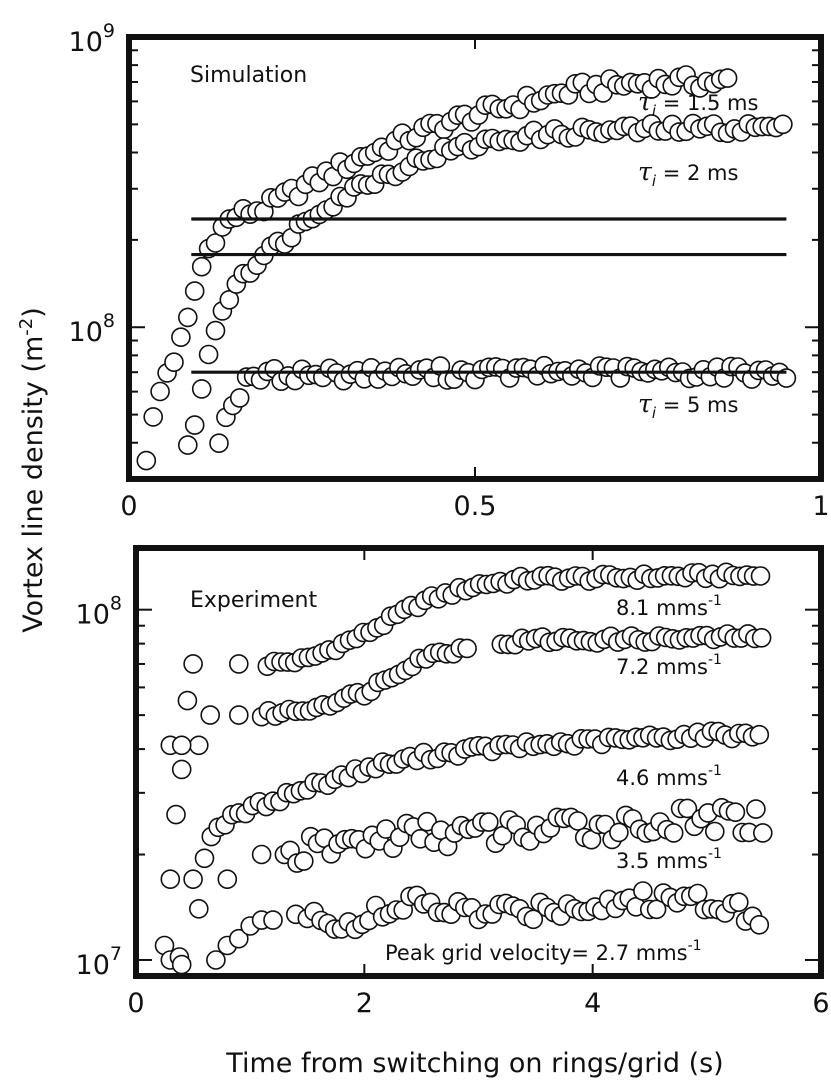 Image resolution: width=831 pixels, height=1086 pixels. What do you see at coordinates (662, 861) in the screenshot?
I see `series-label-text: 3.5 mms` at bounding box center [662, 861].